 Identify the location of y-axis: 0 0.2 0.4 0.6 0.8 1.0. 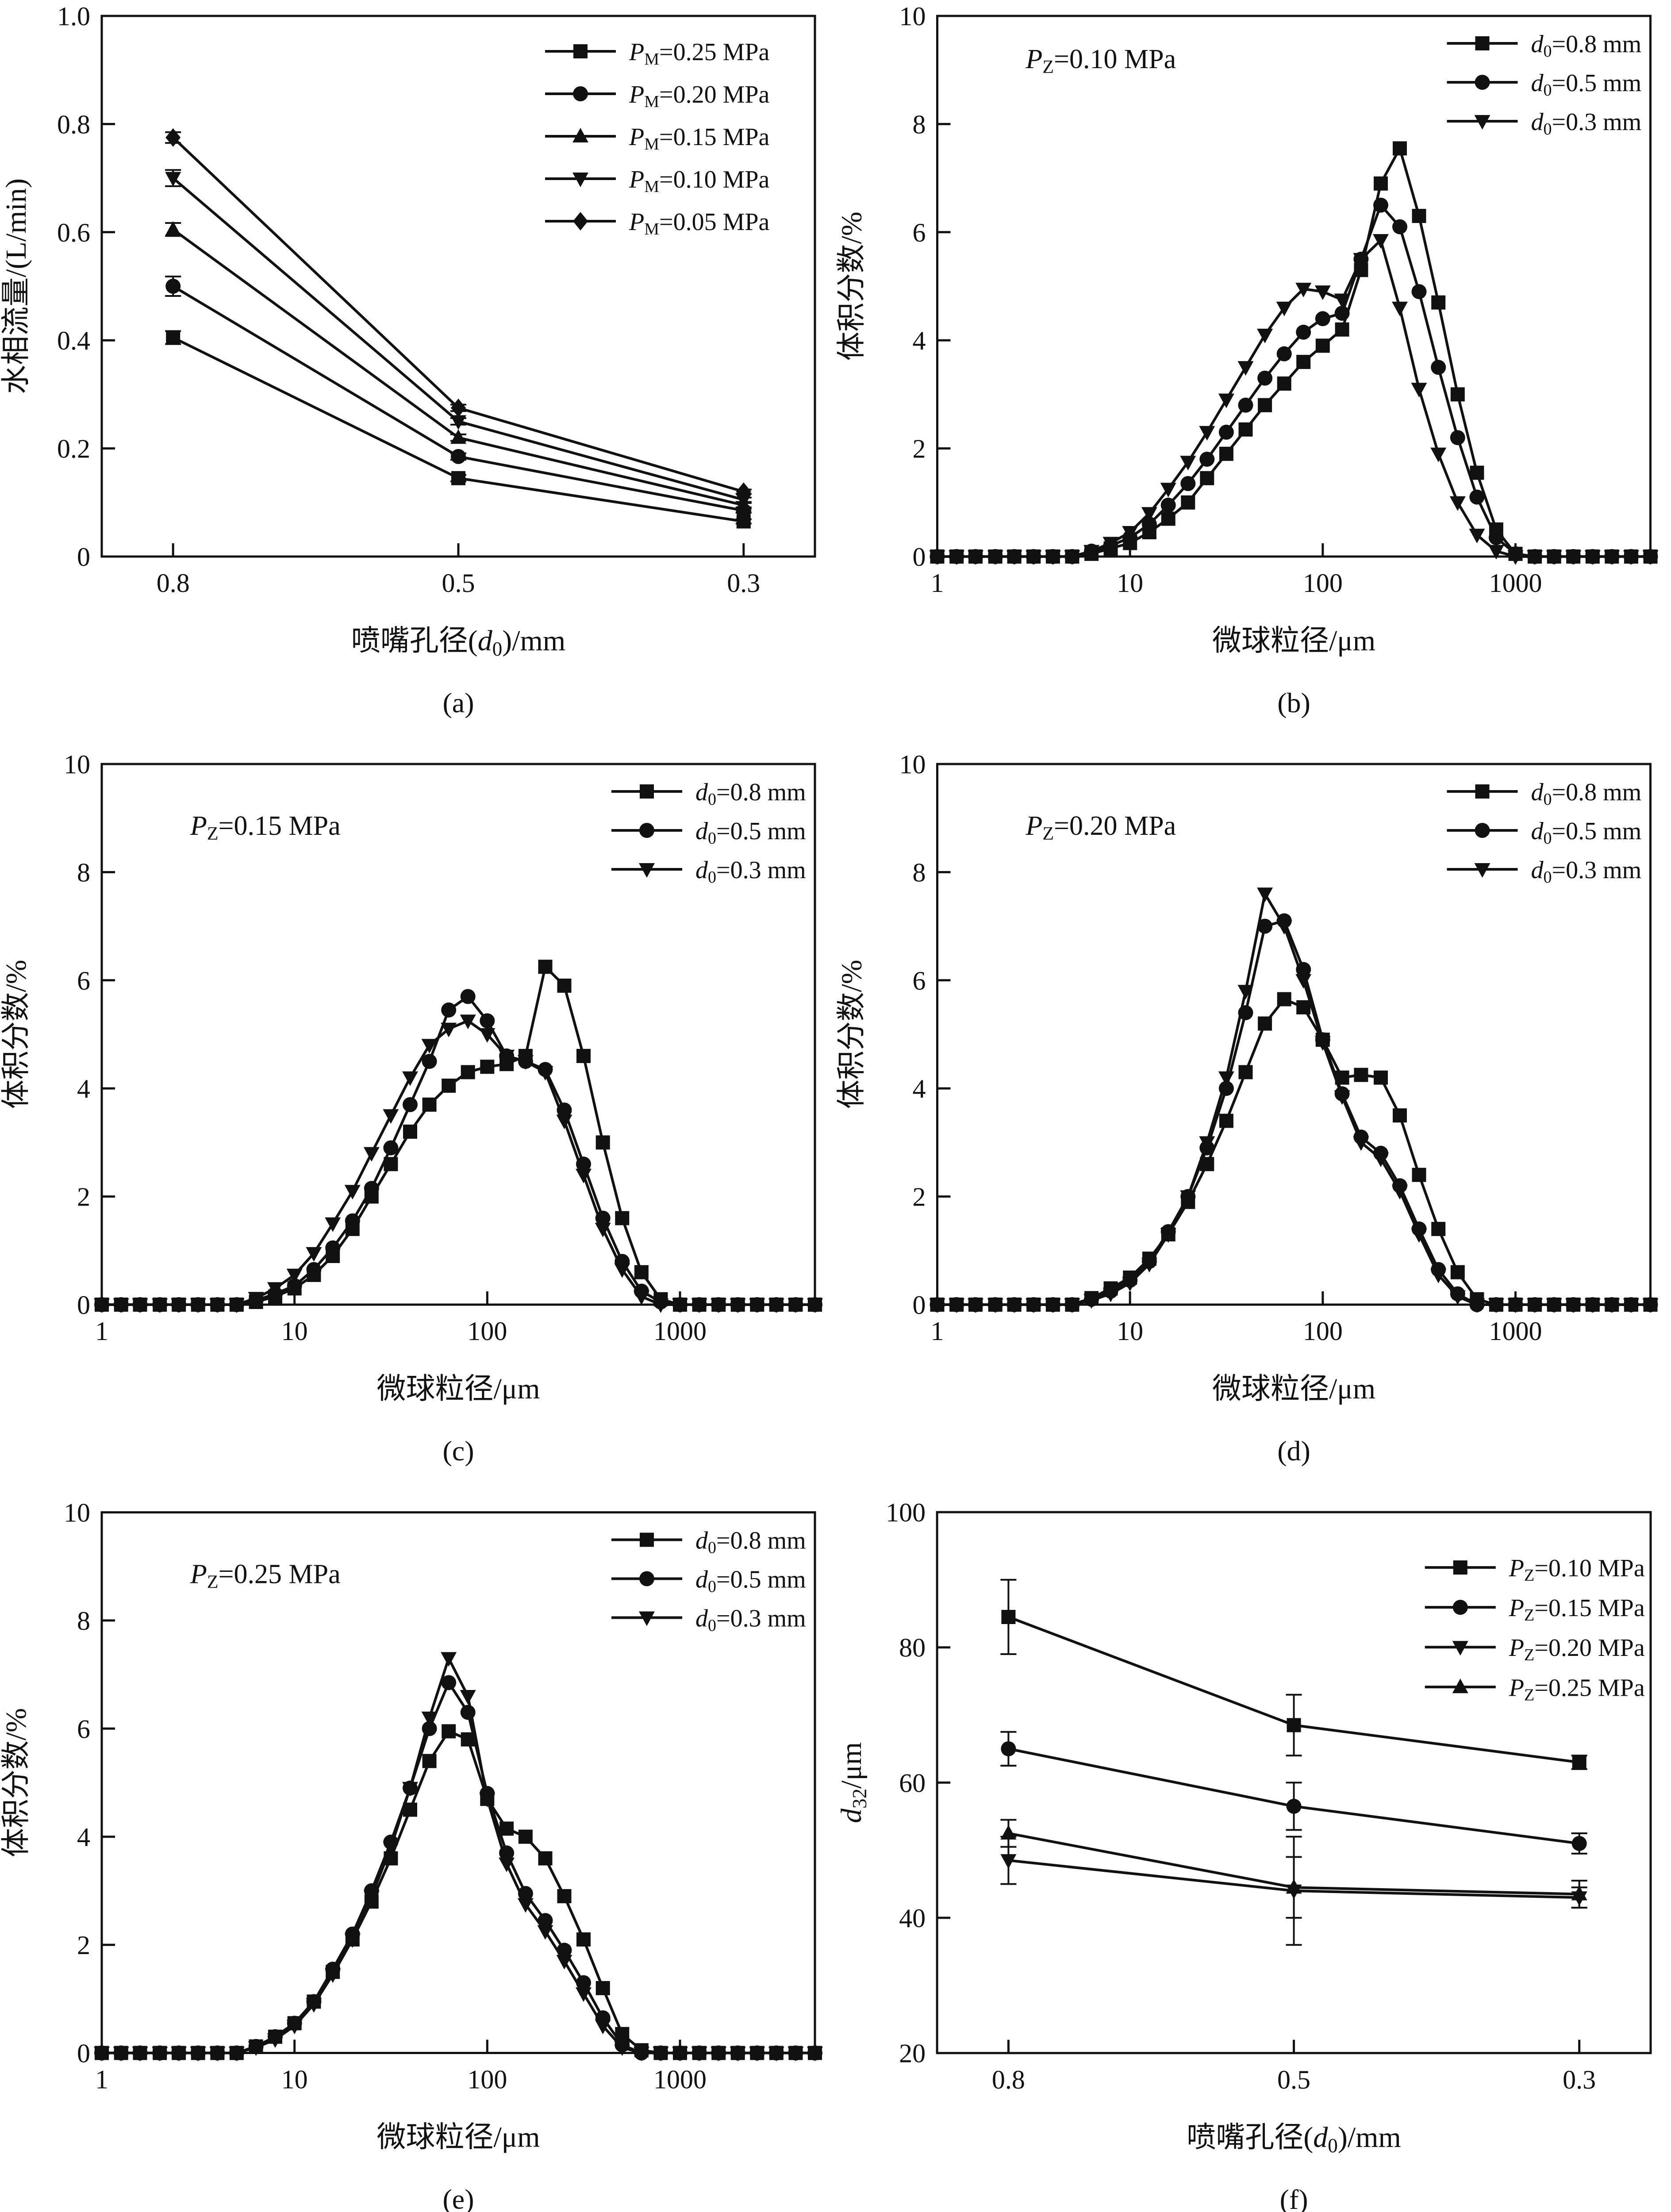
(86, 287).